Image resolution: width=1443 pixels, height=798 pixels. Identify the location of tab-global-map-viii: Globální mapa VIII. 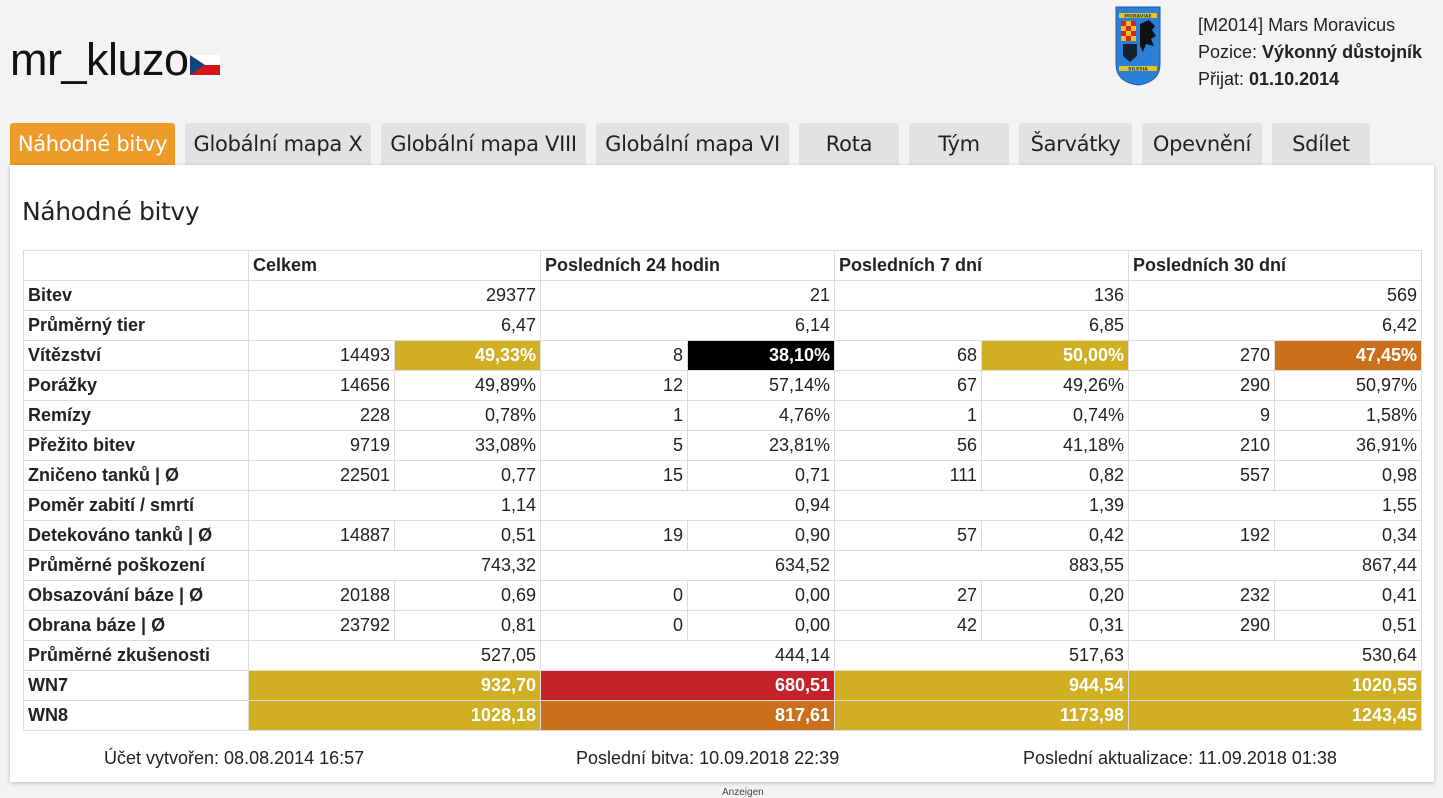
(483, 144).